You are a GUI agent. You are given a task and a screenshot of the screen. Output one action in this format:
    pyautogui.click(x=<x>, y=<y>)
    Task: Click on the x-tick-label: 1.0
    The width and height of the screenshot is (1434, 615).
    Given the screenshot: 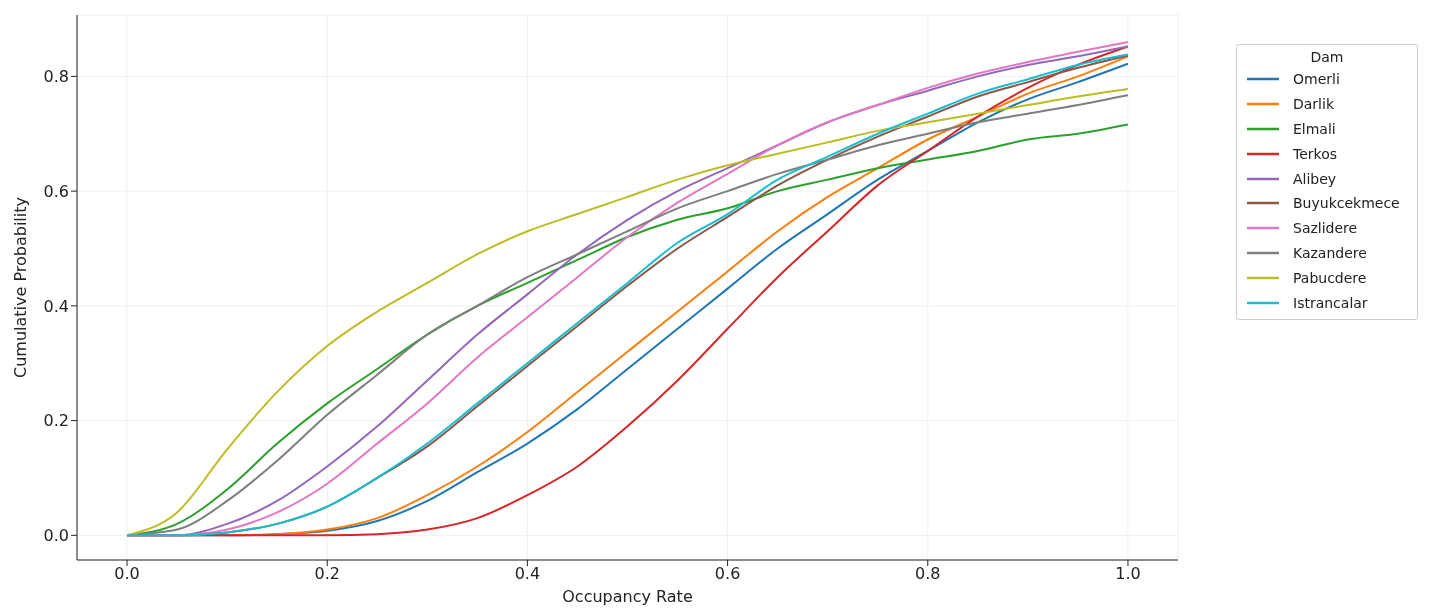 What is the action you would take?
    pyautogui.click(x=1128, y=574)
    